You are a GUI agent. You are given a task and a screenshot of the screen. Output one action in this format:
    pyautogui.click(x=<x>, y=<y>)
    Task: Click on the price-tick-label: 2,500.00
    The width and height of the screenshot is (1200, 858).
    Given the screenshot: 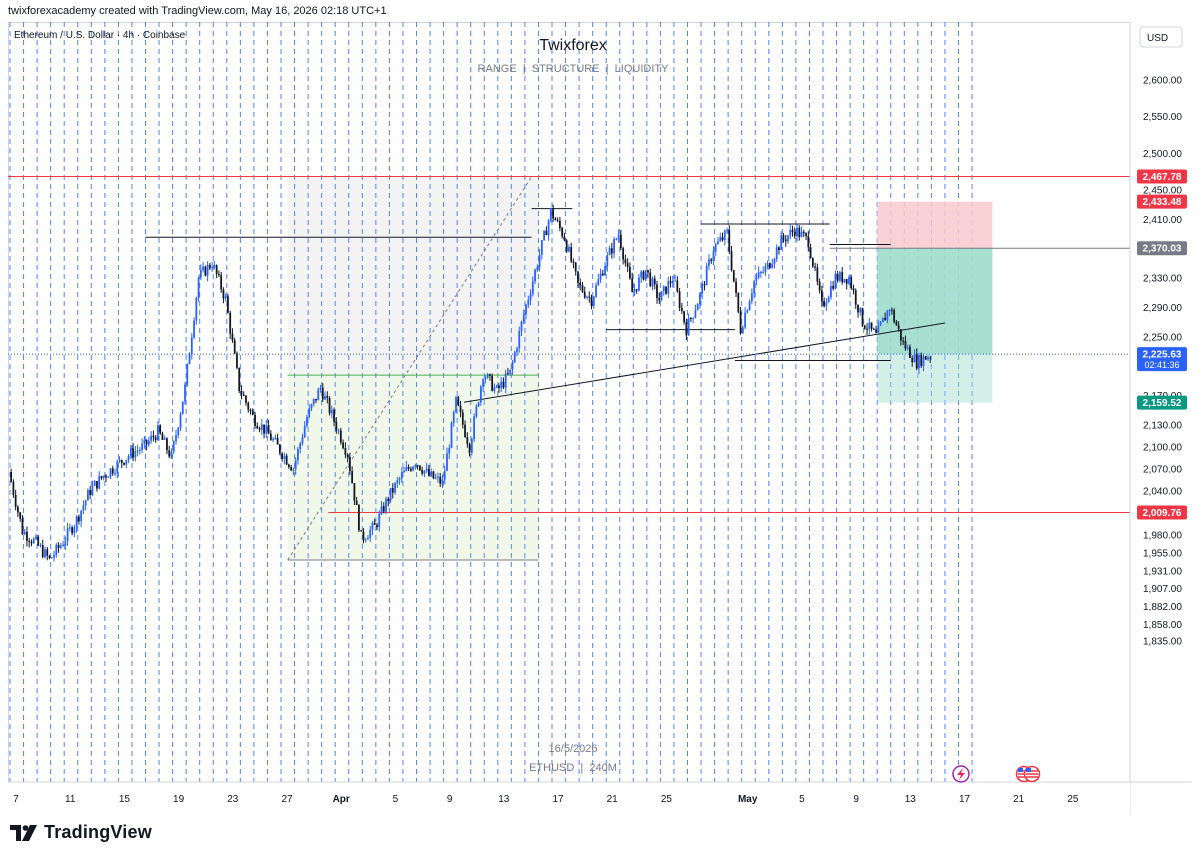 What is the action you would take?
    pyautogui.click(x=1162, y=154)
    